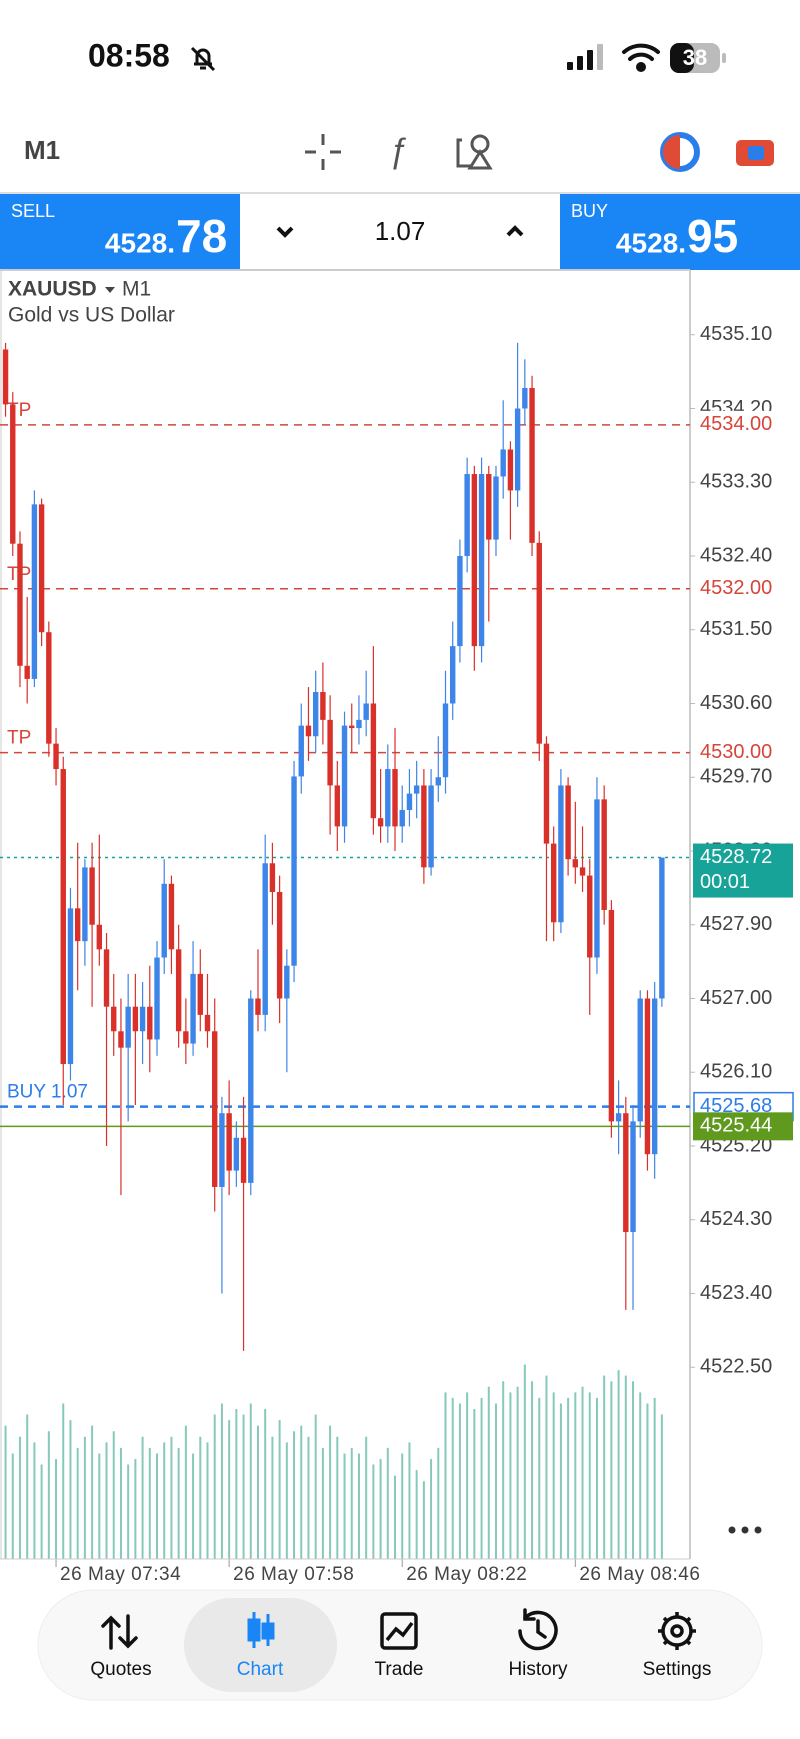 The height and width of the screenshot is (1739, 800). I want to click on x-tick-label: 26 May 08:22, so click(466, 1574).